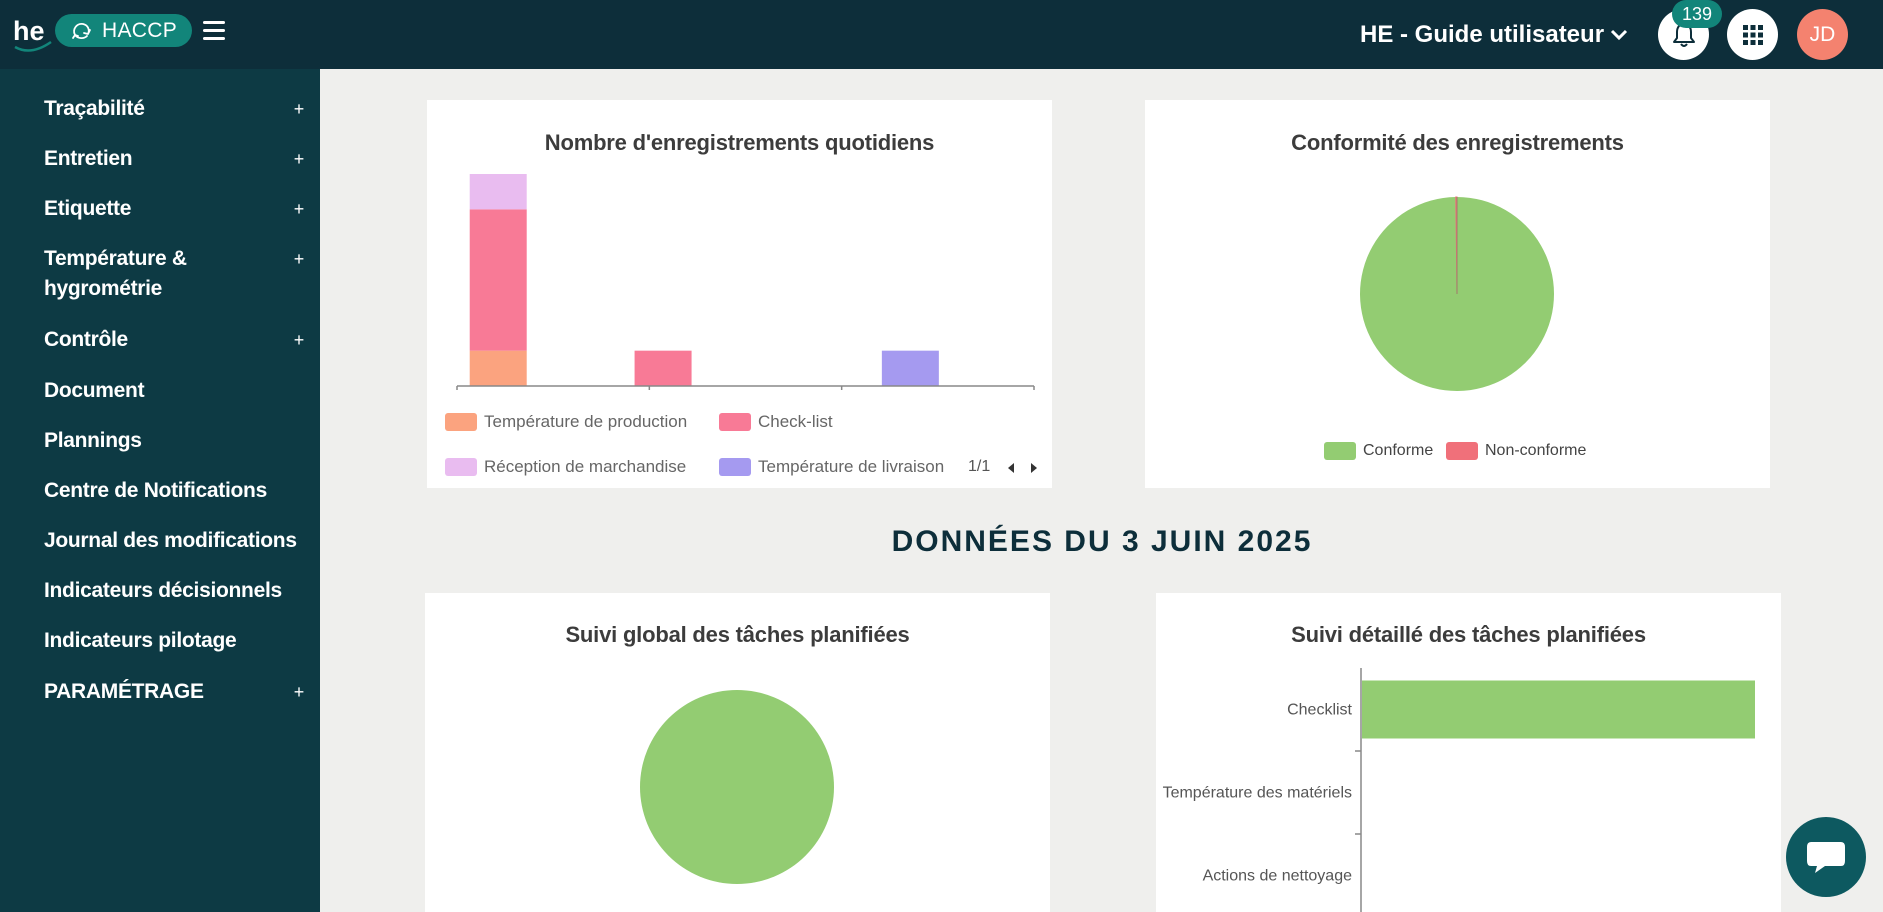 The image size is (1883, 912). I want to click on sidebar-item-indicateurs-decisionnels: Indicateurs décisionnels, so click(174, 591).